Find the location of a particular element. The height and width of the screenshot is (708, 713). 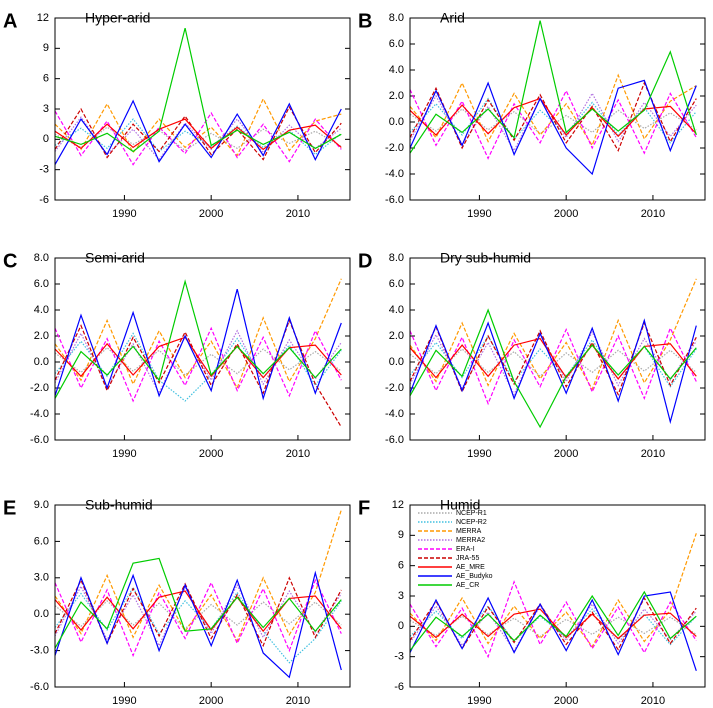

legend-label: MERRA2 is located at coordinates (470, 540).